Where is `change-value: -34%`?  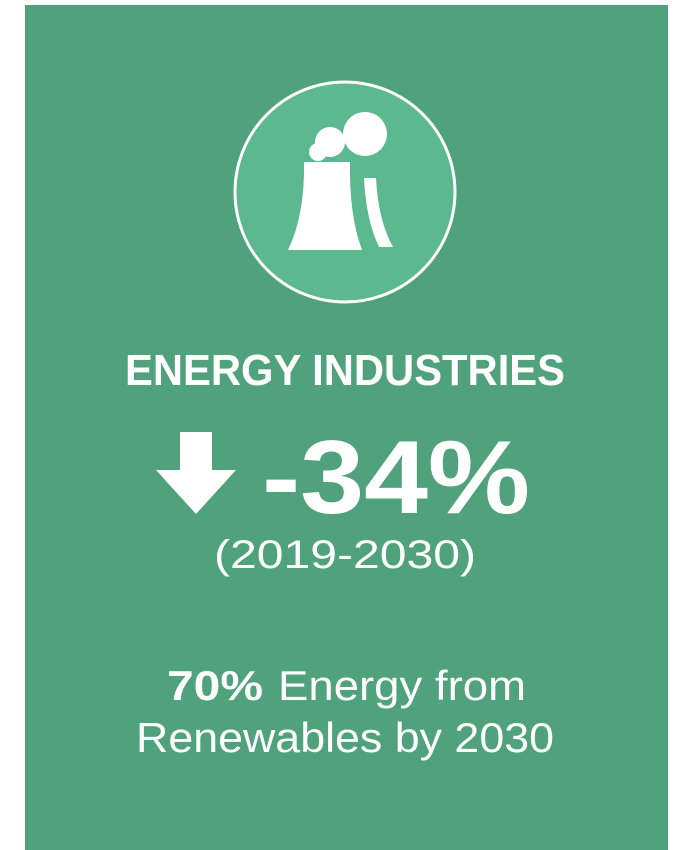 change-value: -34% is located at coordinates (396, 478).